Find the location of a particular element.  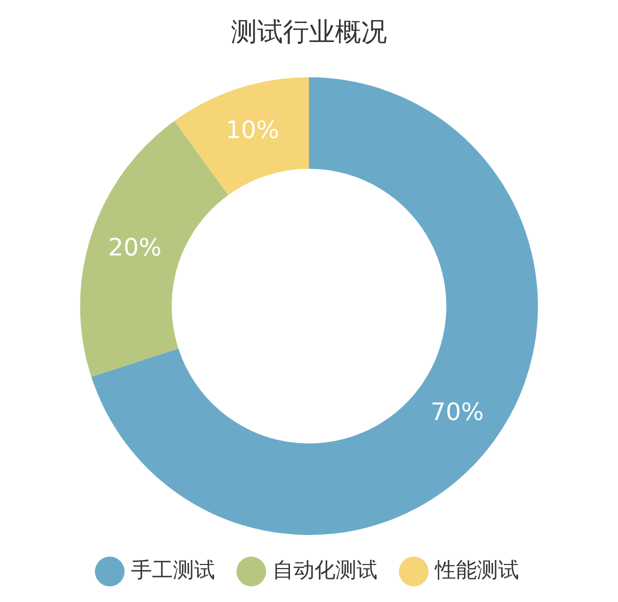

legend-label: 性能测试 is located at coordinates (476, 570).